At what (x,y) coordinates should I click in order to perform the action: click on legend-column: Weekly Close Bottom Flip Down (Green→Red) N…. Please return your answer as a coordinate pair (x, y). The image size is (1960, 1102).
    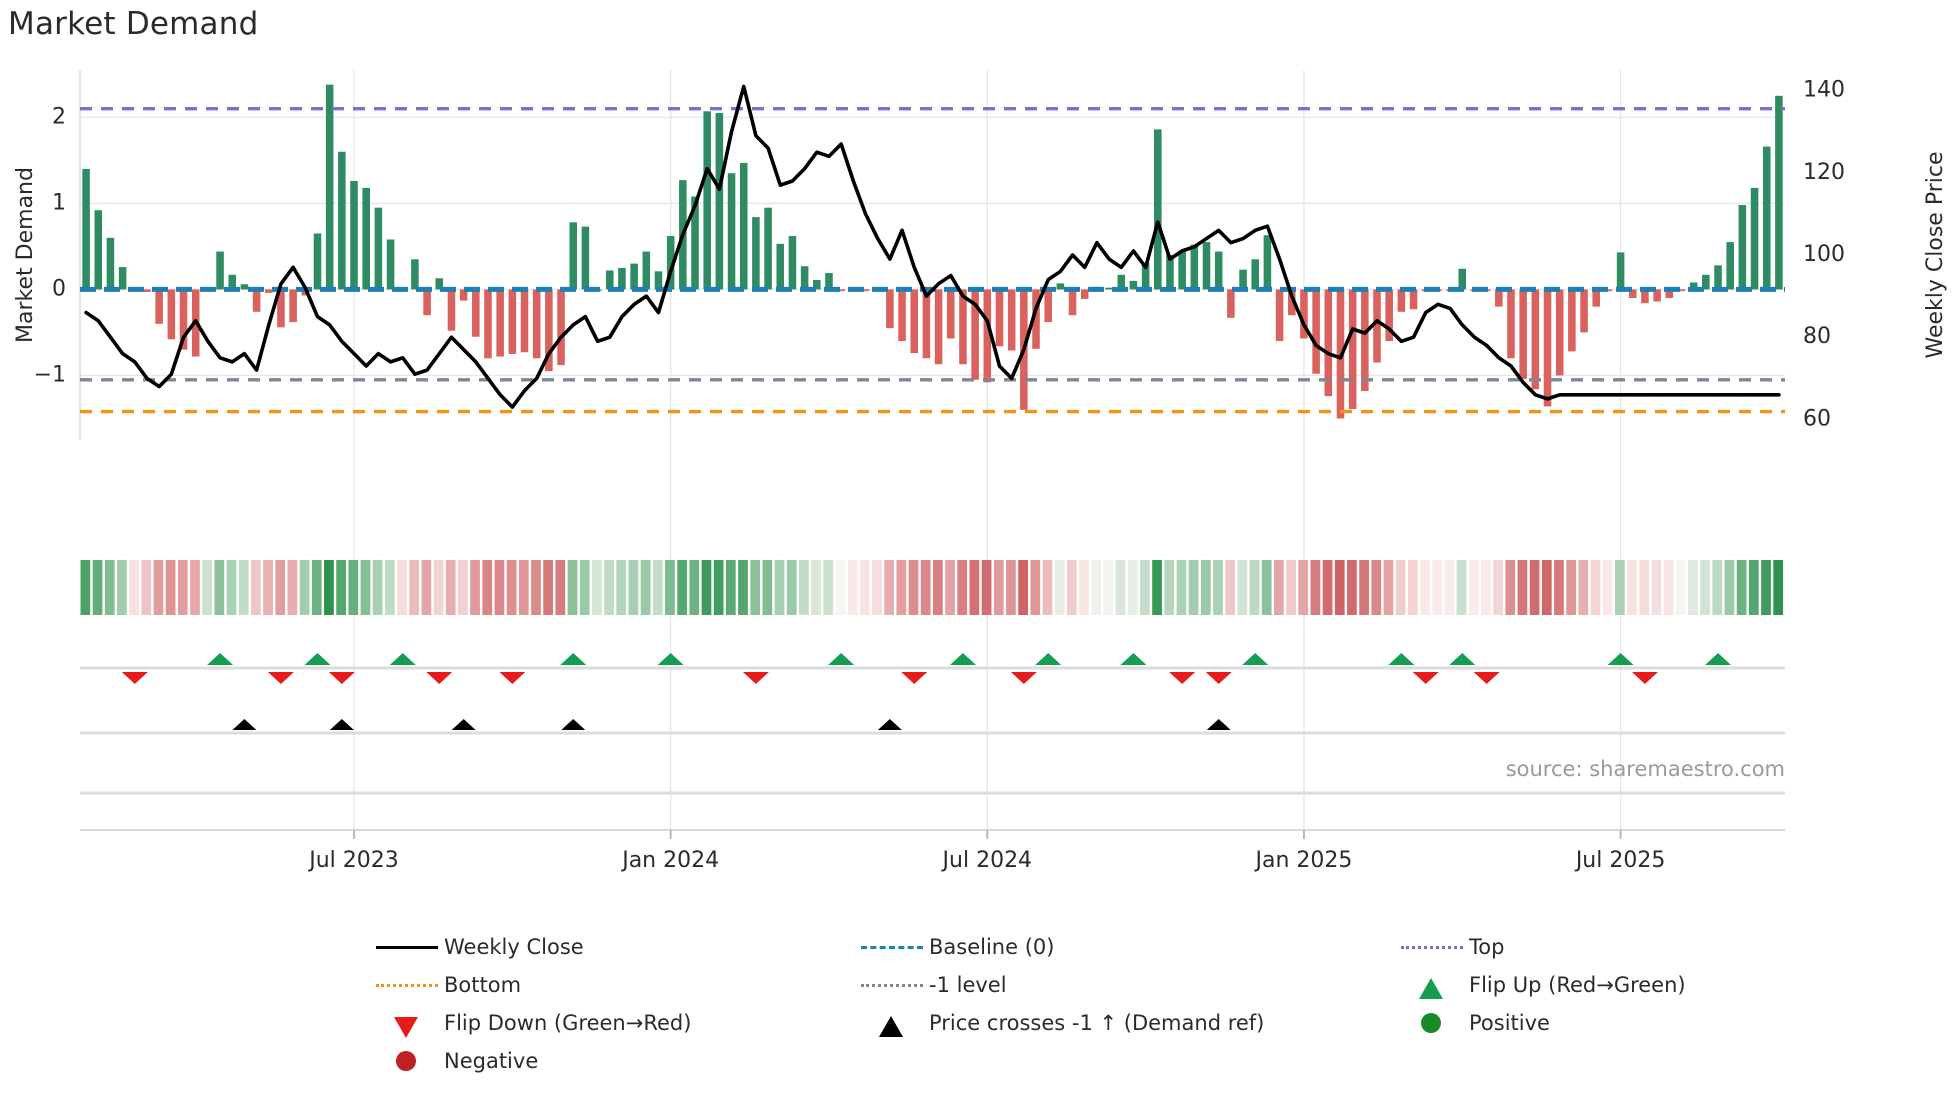
    Looking at the image, I should click on (530, 1004).